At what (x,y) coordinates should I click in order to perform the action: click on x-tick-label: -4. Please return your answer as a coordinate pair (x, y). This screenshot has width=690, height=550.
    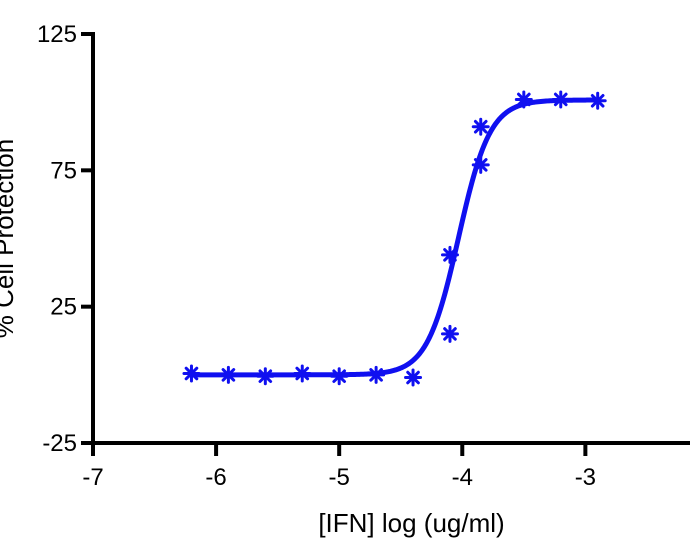
    Looking at the image, I should click on (462, 477).